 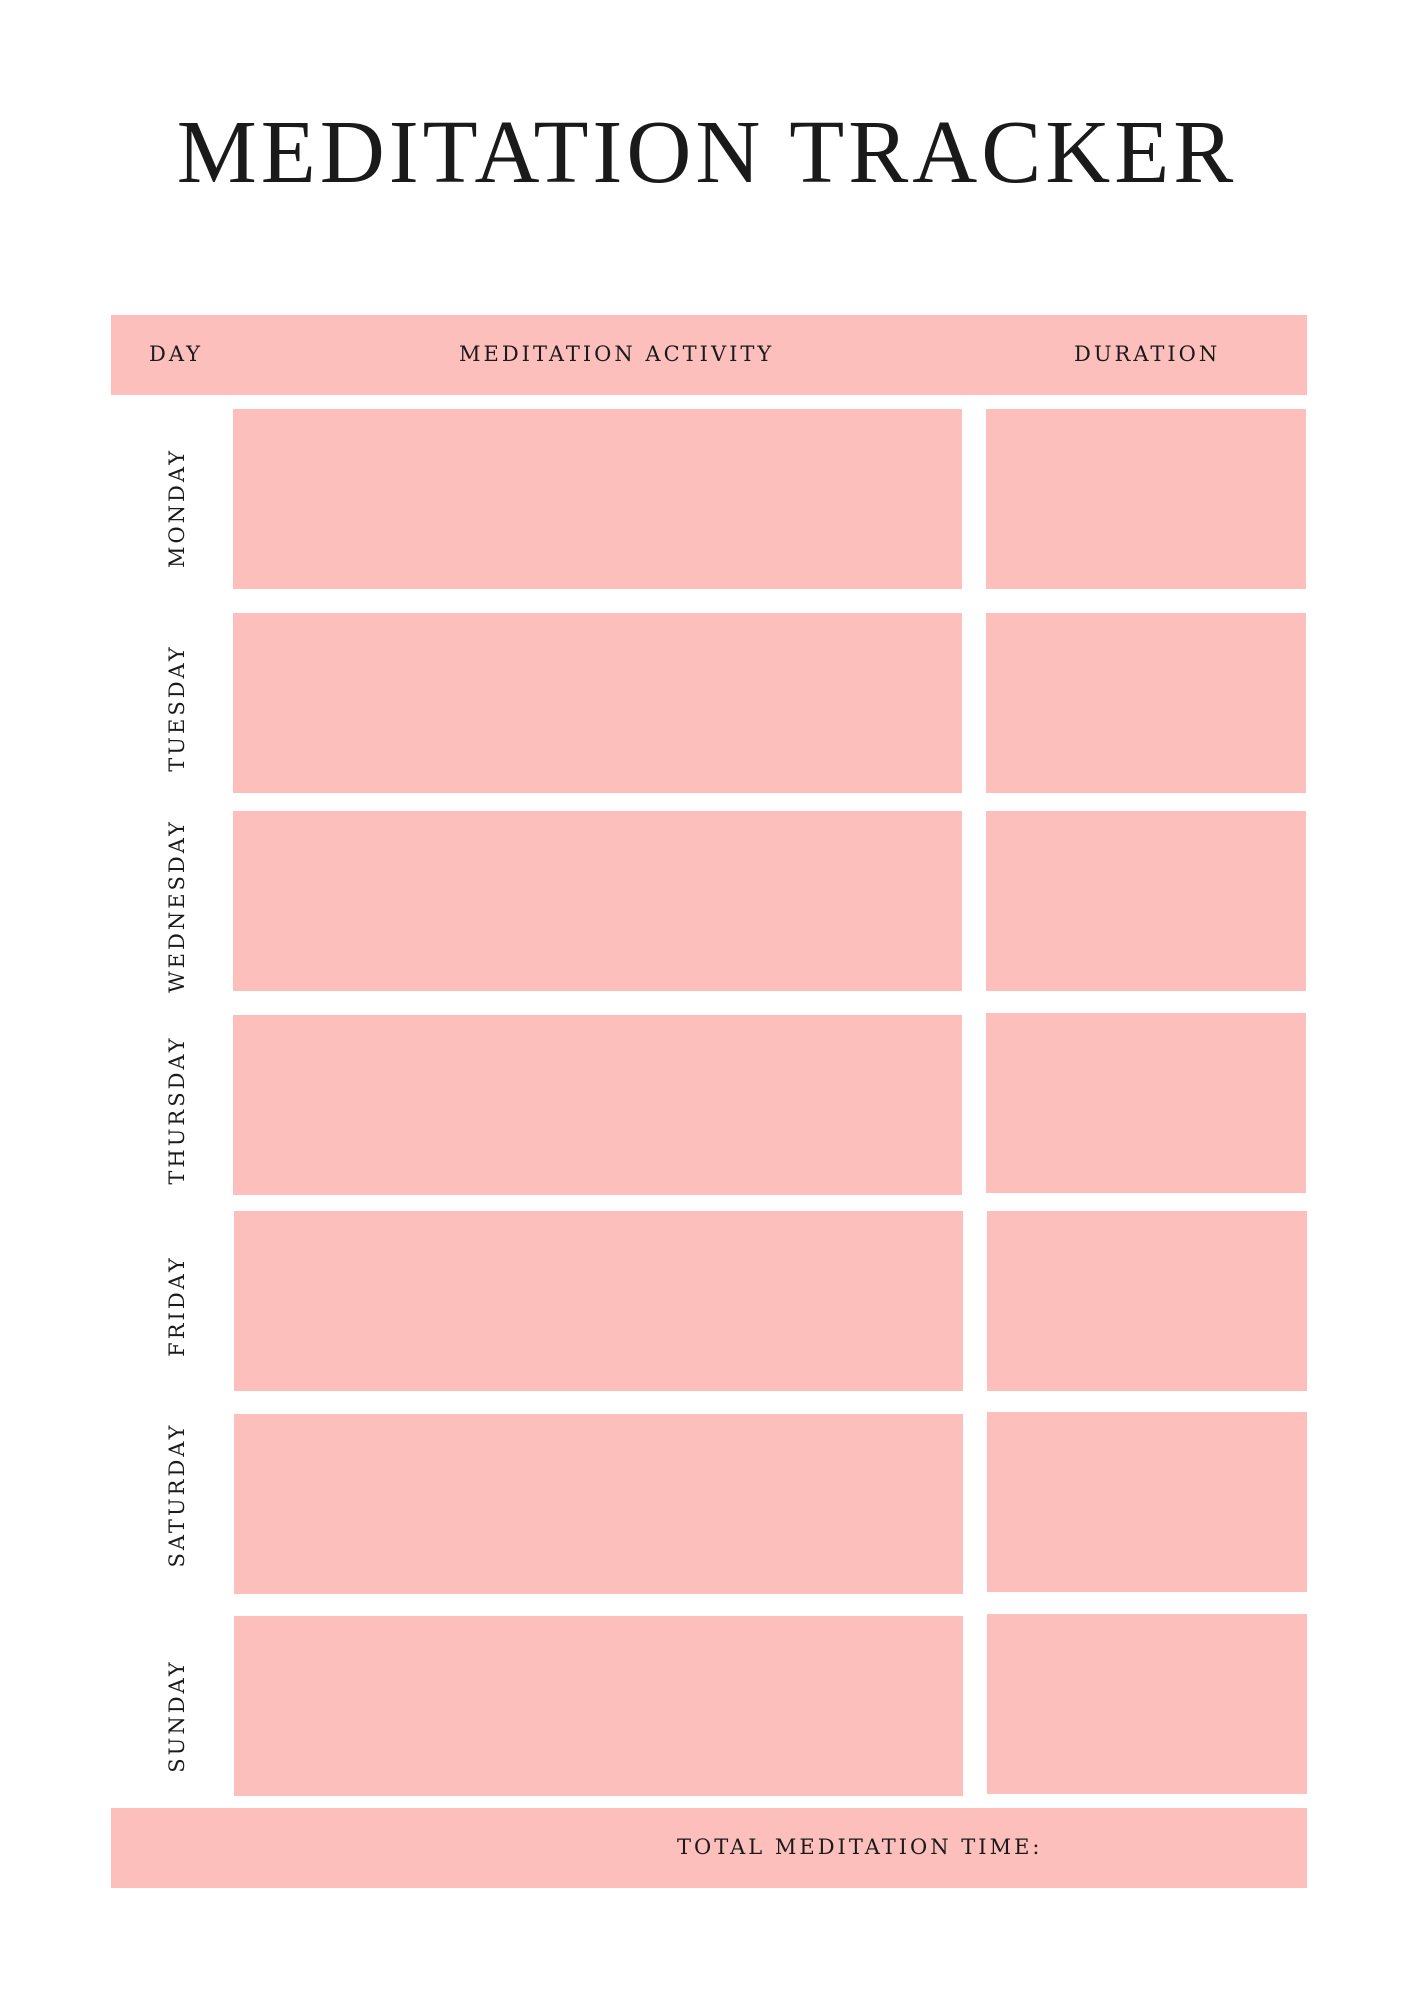 What do you see at coordinates (1146, 703) in the screenshot?
I see `duration-field-tuesday` at bounding box center [1146, 703].